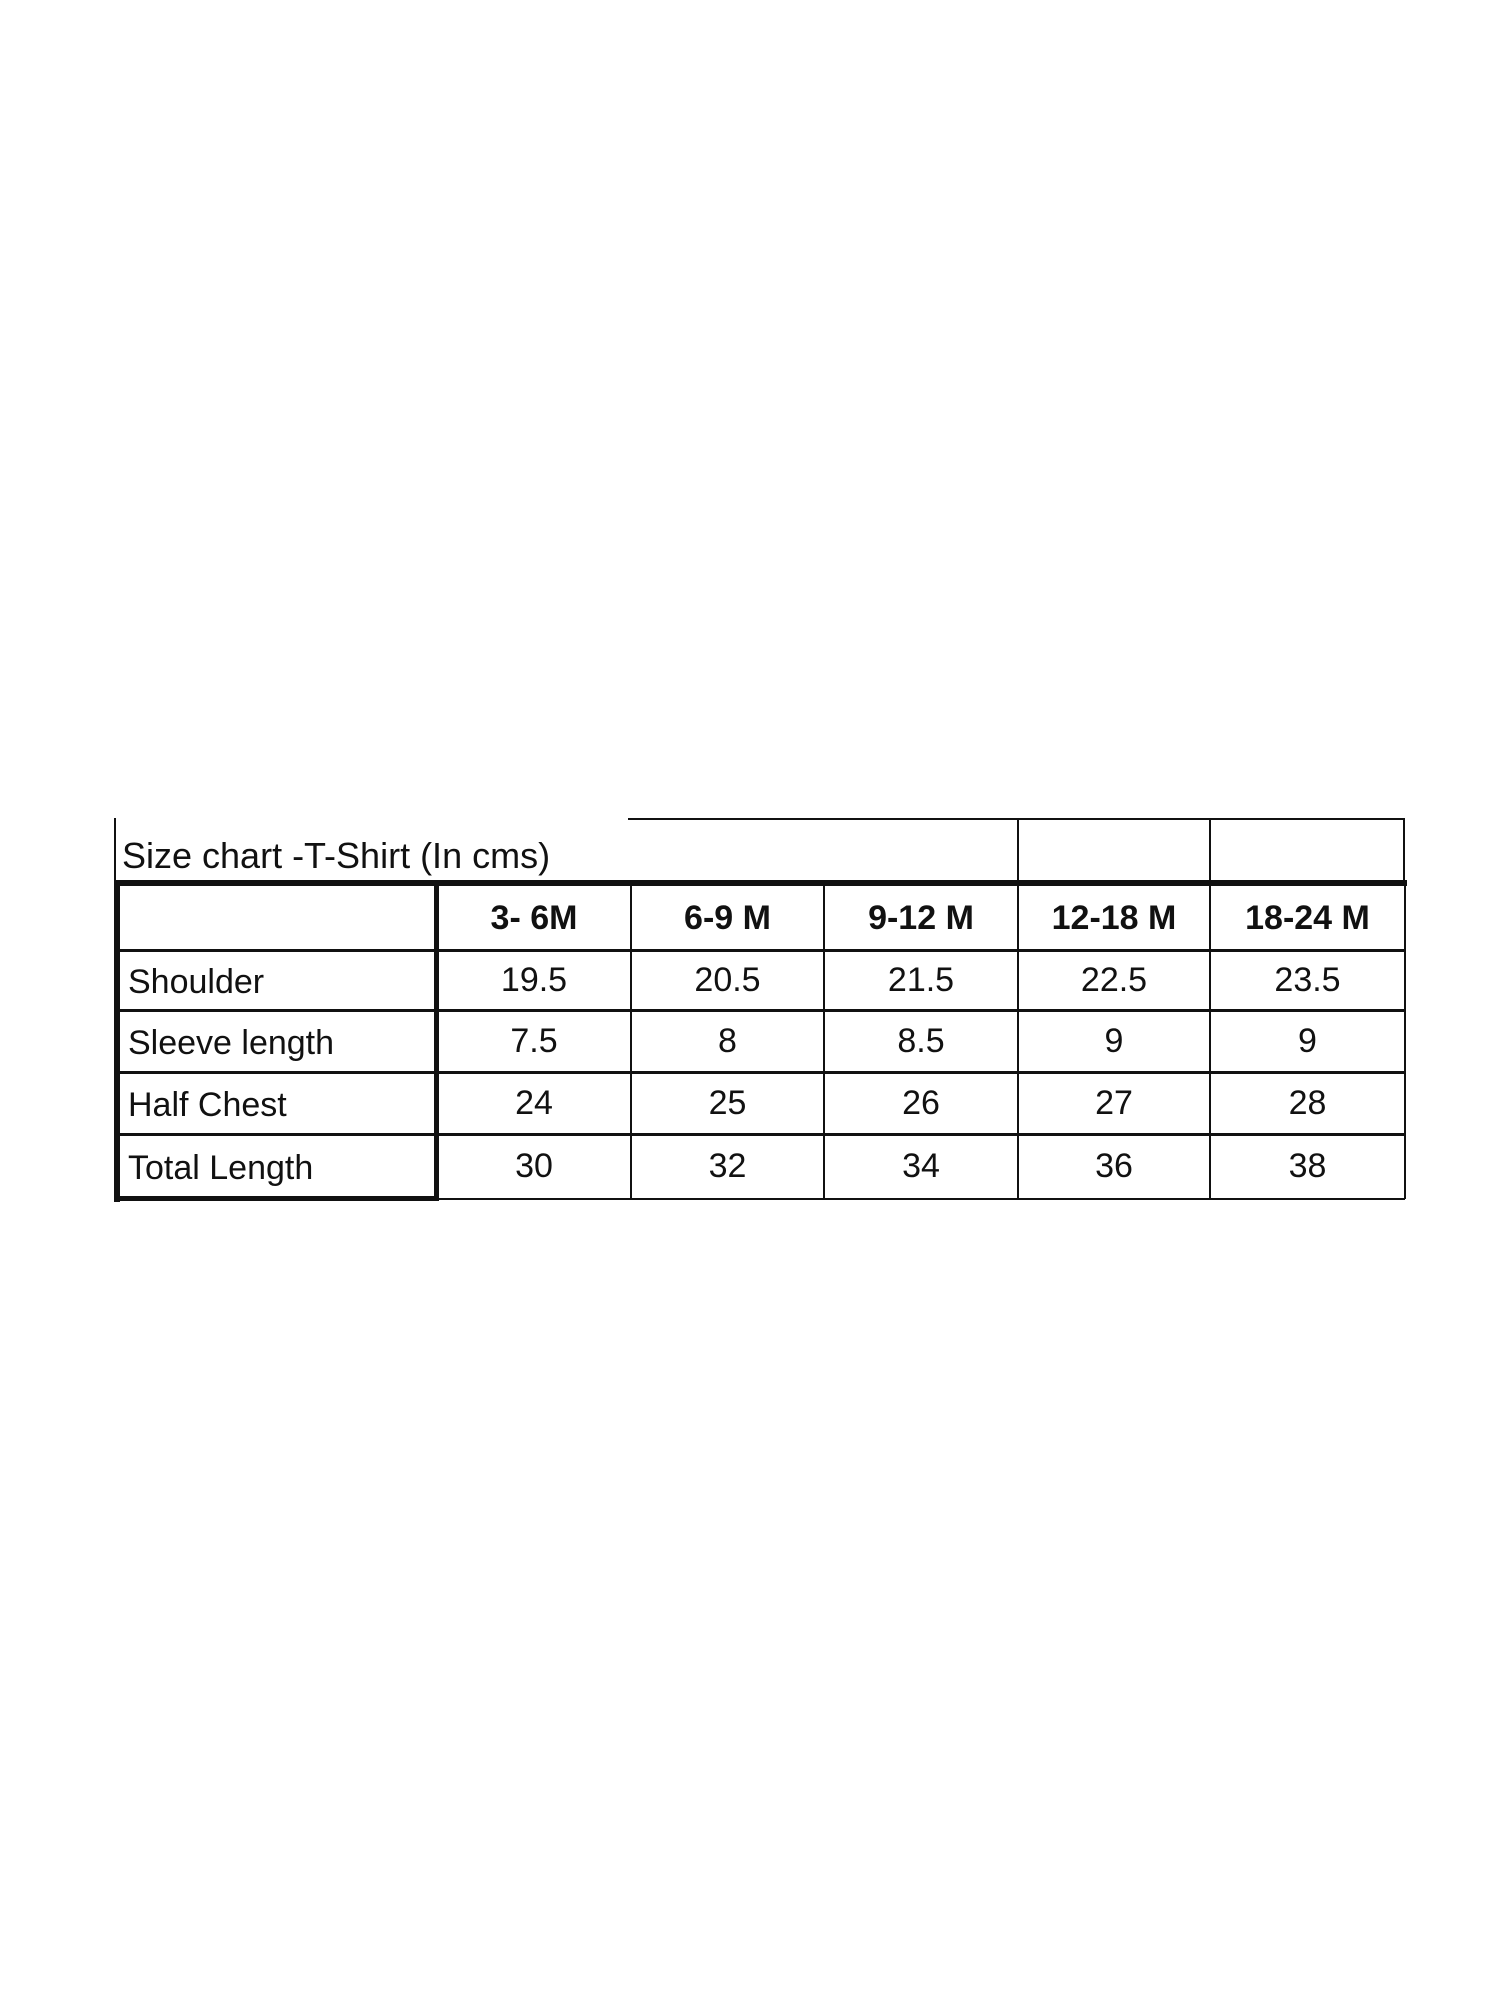 The height and width of the screenshot is (2000, 1500). Describe the element at coordinates (727, 917) in the screenshot. I see `column-header: 6-9 M` at that location.